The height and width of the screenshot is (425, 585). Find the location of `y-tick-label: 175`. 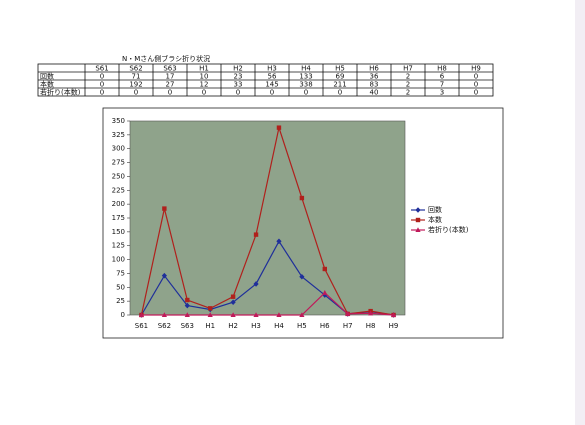

y-tick-label: 175 is located at coordinates (118, 218).